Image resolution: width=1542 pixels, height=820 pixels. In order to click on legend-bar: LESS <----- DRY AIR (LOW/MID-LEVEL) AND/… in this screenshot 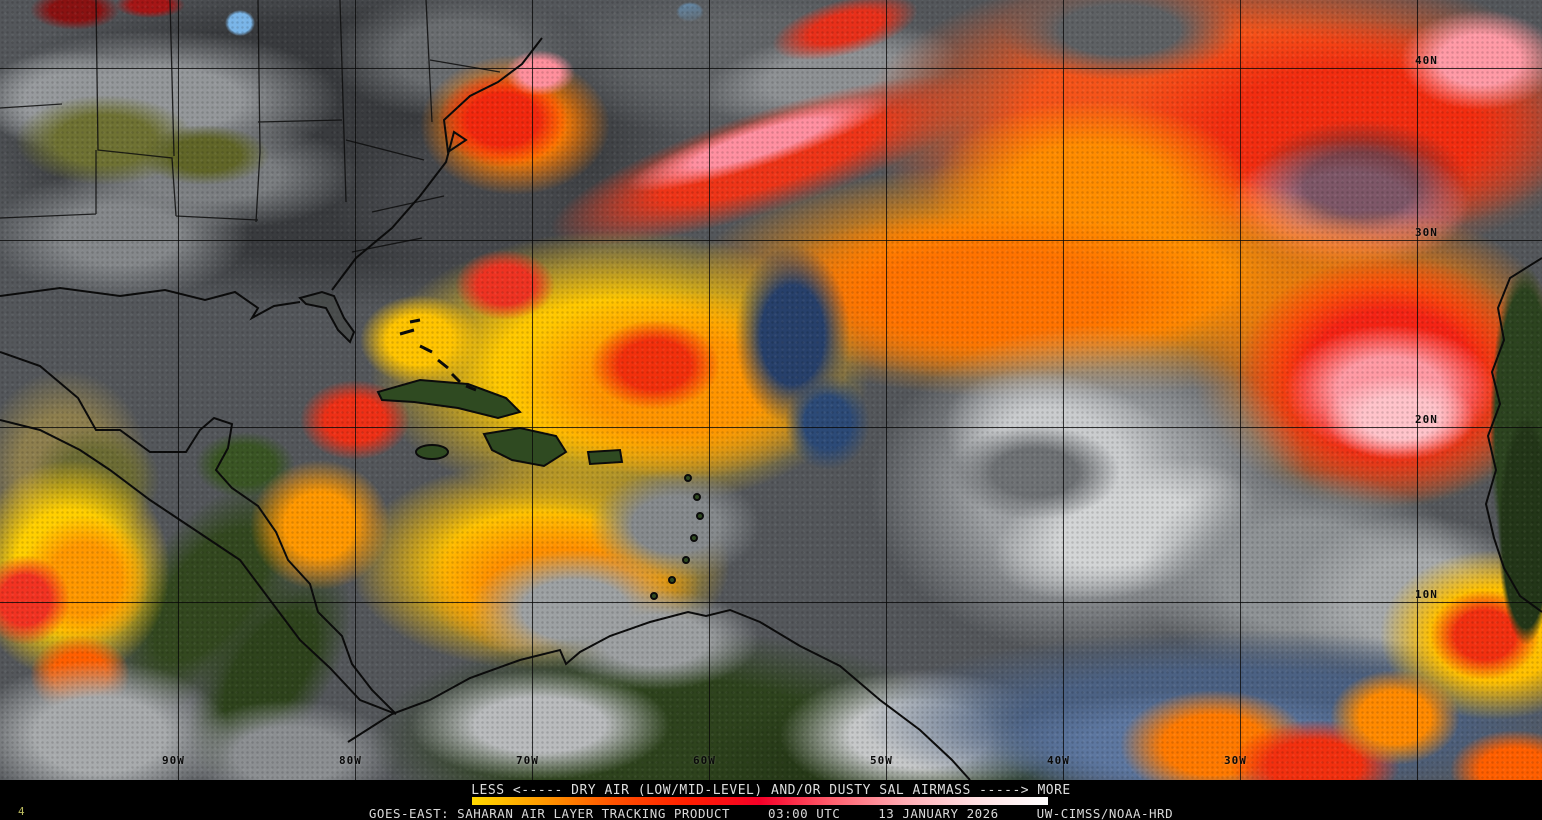, I will do `click(771, 800)`.